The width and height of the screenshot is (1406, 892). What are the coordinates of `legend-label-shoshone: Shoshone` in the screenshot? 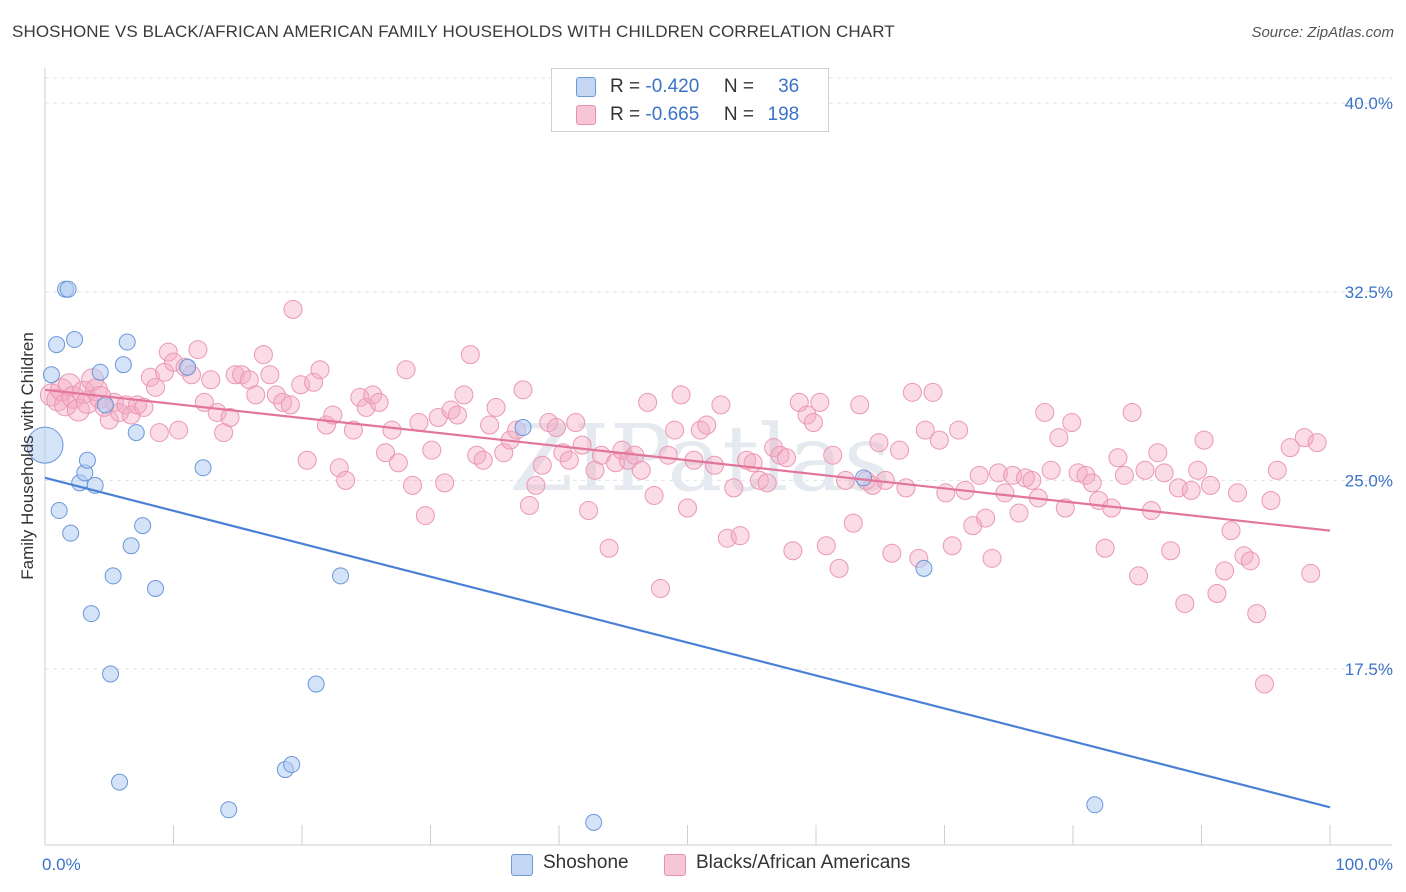 It's located at (586, 862).